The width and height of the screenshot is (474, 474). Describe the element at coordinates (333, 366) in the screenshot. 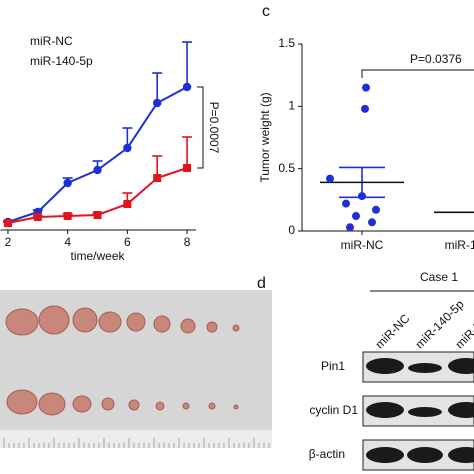

I see `row-label: Pin1` at that location.